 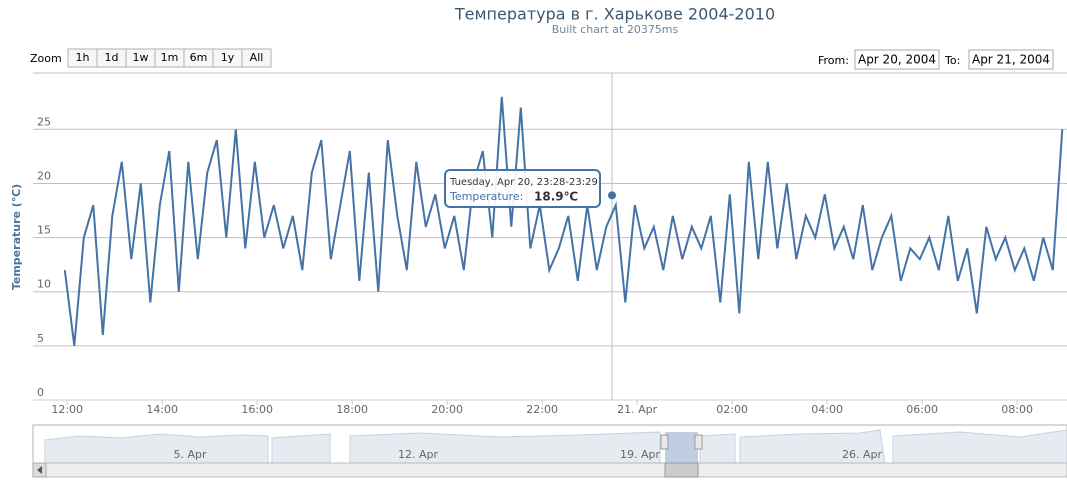 I want to click on y-axis-title: Temperature (℃), so click(x=16, y=237).